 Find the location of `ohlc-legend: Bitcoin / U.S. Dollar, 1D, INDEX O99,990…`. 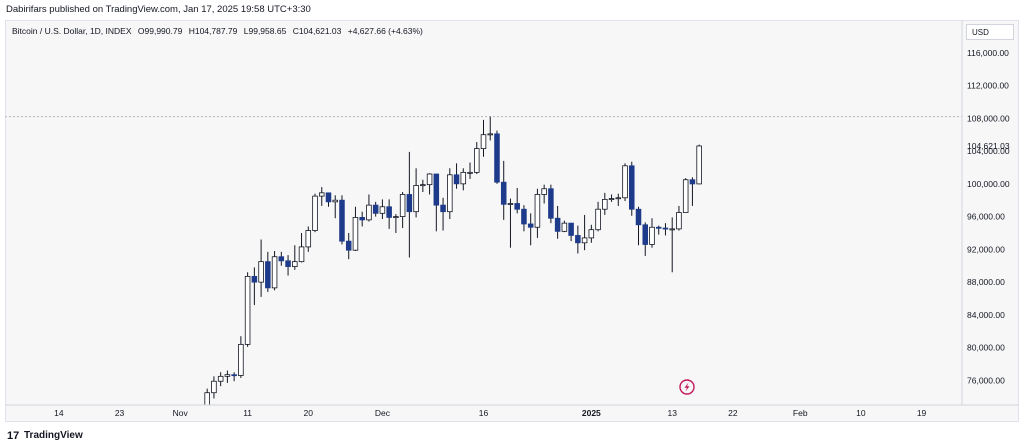

ohlc-legend: Bitcoin / U.S. Dollar, 1D, INDEX O99,990… is located at coordinates (219, 31).